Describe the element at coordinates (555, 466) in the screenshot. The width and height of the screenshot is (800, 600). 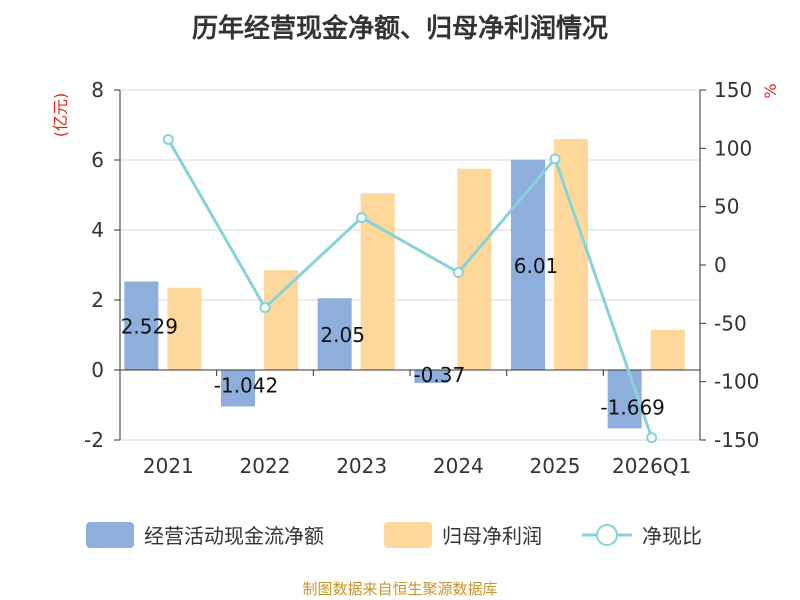
I see `category-label: 2025` at that location.